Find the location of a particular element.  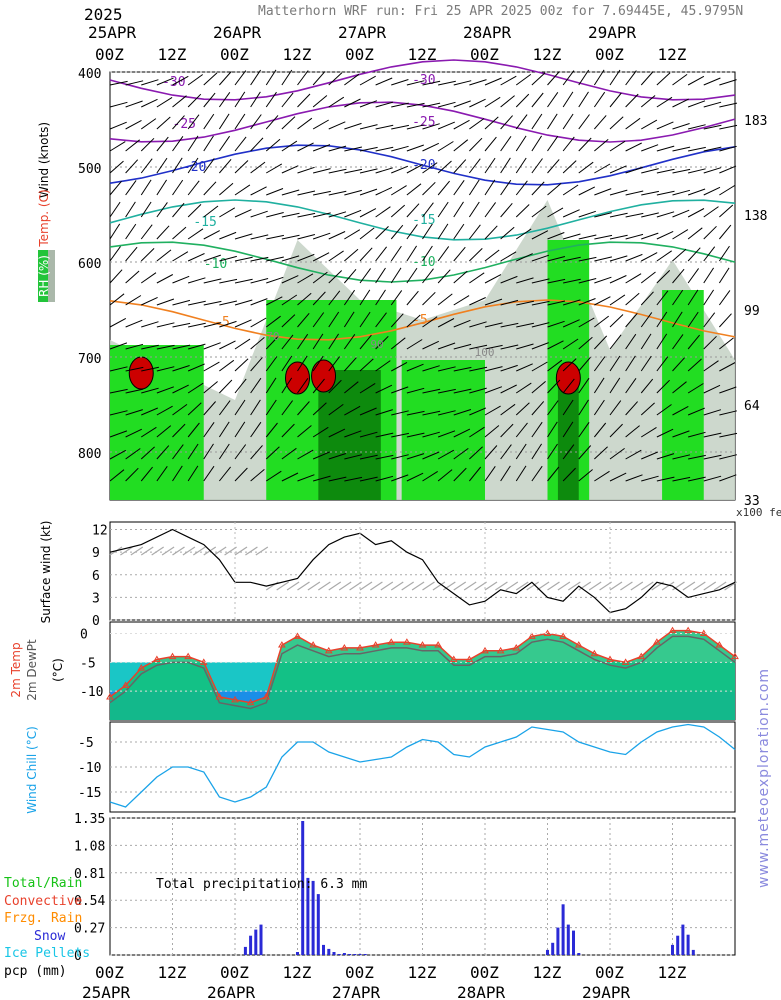

surface-wind-frame is located at coordinates (422, 571).